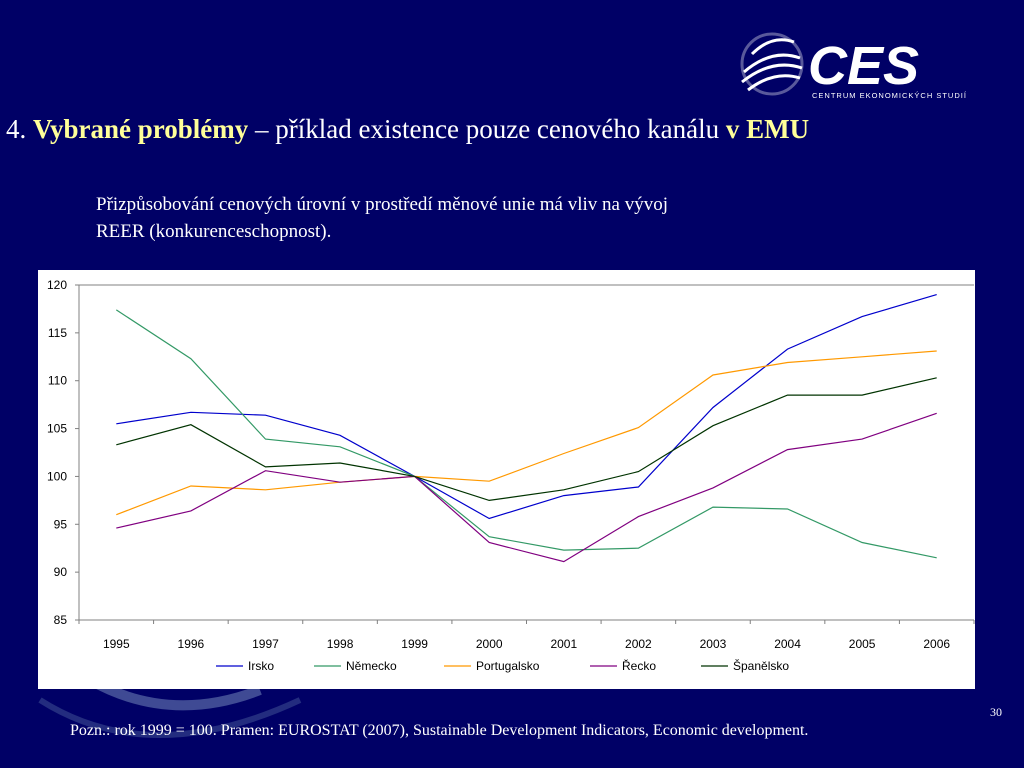  What do you see at coordinates (936, 644) in the screenshot?
I see `x-tick-label: 2006` at bounding box center [936, 644].